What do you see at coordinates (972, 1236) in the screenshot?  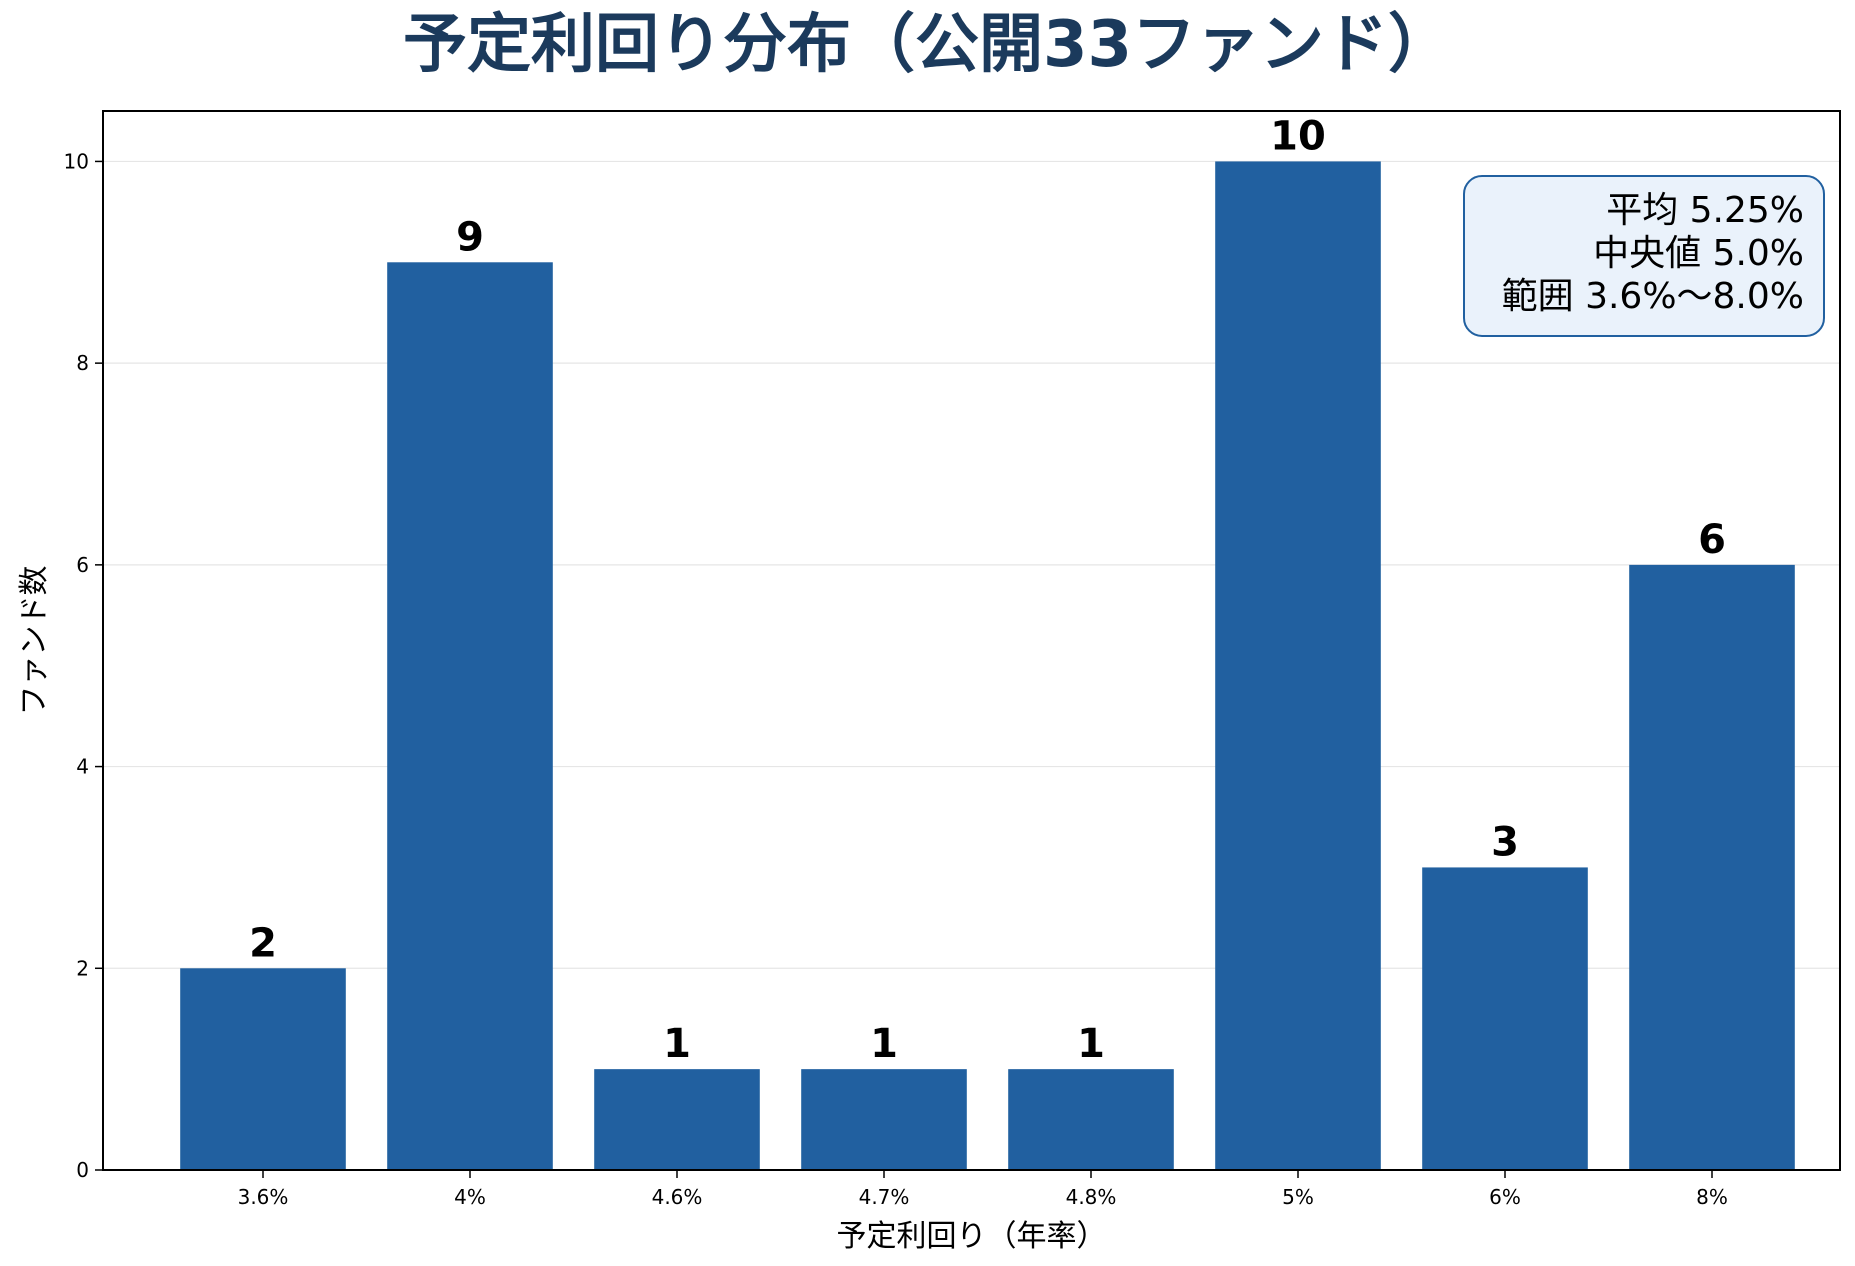 I see `x-axis-label: 予定利回り（年率）` at bounding box center [972, 1236].